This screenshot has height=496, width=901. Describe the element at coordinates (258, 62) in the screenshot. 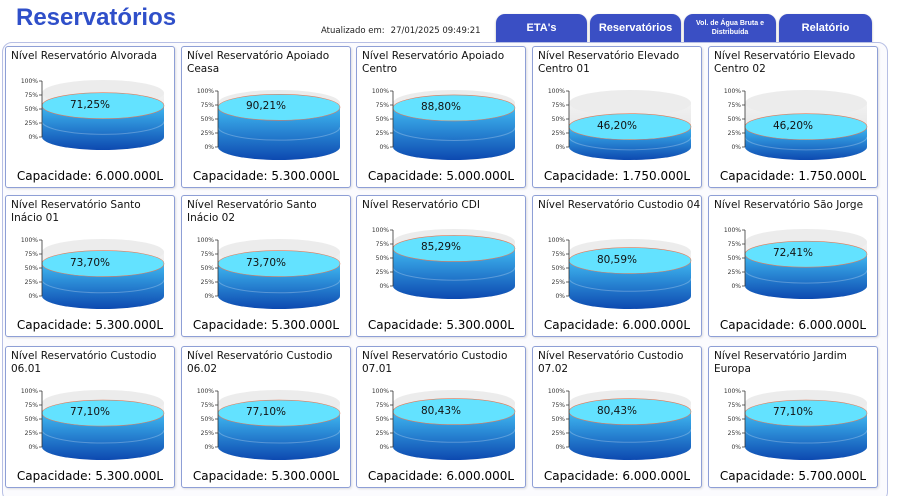

I see `reservoir-title: Nível Reservatório Apoiado Ceasa` at that location.